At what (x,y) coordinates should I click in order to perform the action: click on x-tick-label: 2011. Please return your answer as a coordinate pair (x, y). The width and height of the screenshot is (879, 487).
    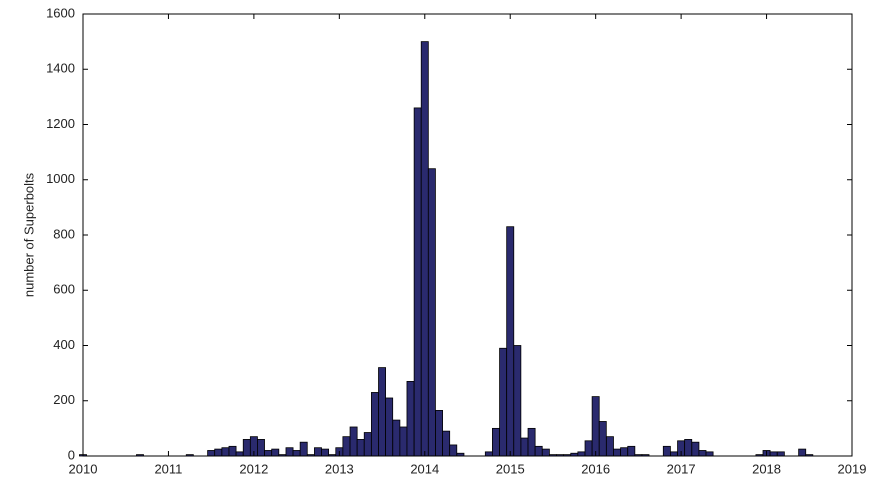
    Looking at the image, I should click on (168, 468).